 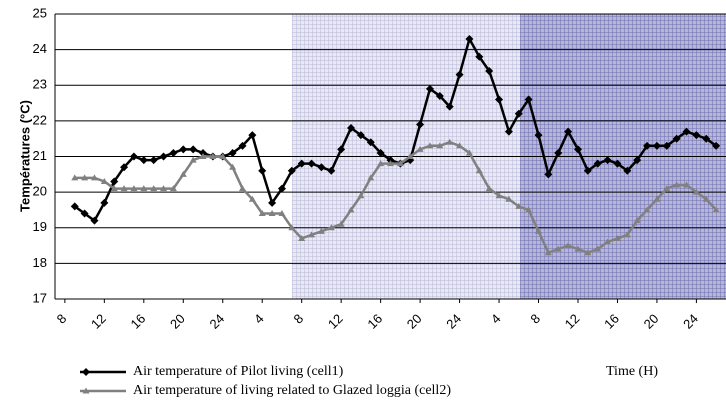 I want to click on x-axis-title: Time (H), so click(x=632, y=371).